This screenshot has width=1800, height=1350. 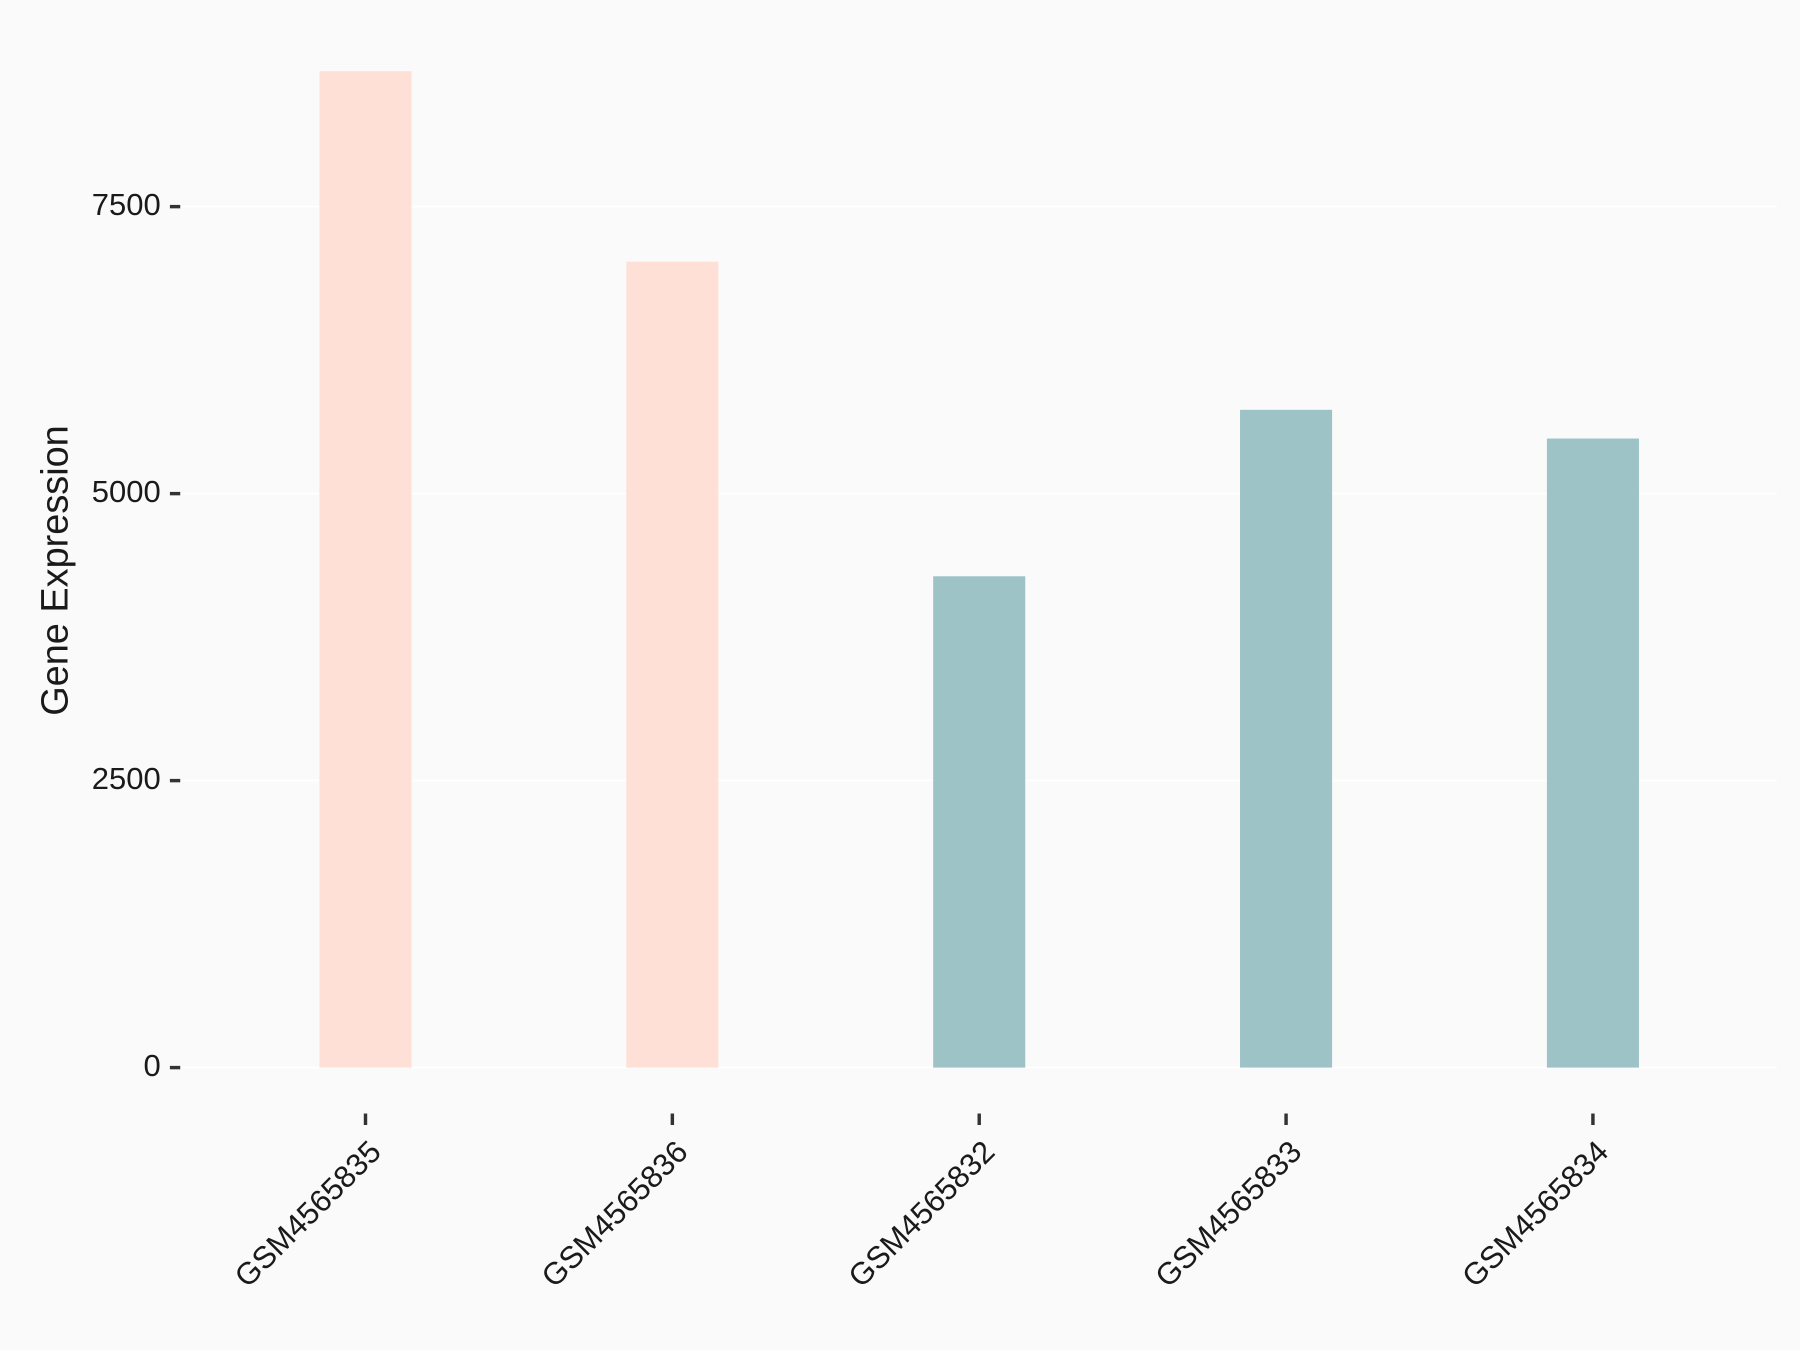 What do you see at coordinates (126, 491) in the screenshot?
I see `y-tick-label: 5000` at bounding box center [126, 491].